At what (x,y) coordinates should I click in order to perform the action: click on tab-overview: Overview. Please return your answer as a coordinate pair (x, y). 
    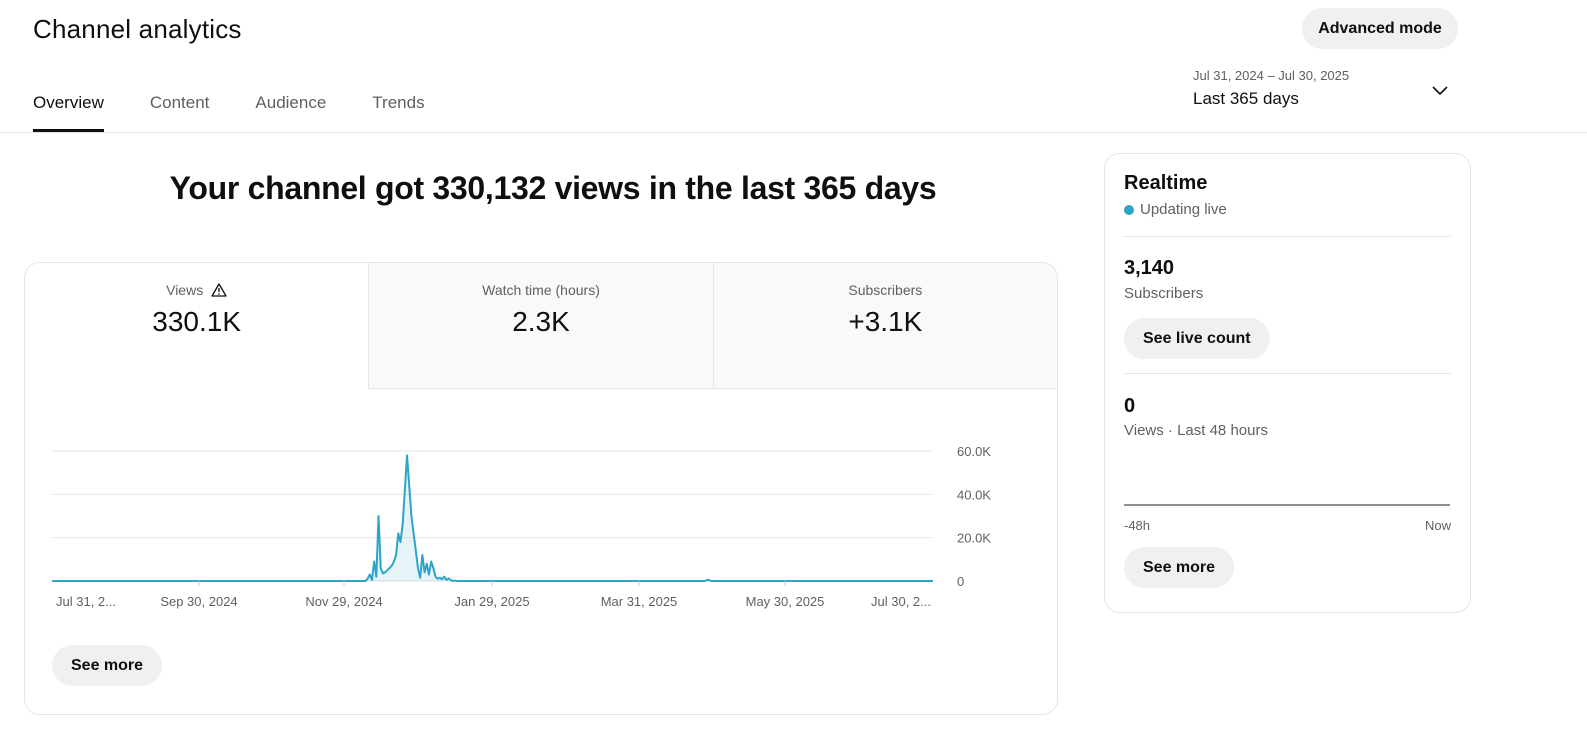
    Looking at the image, I should click on (68, 107).